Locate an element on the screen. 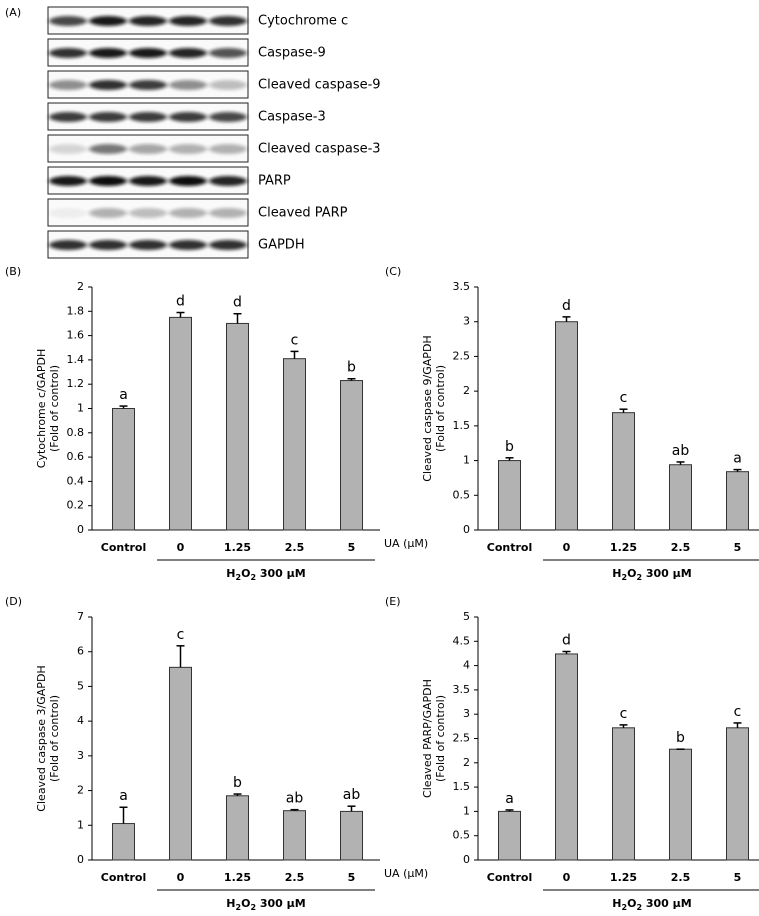  y-tick-label: 4.5 is located at coordinates (462, 640).